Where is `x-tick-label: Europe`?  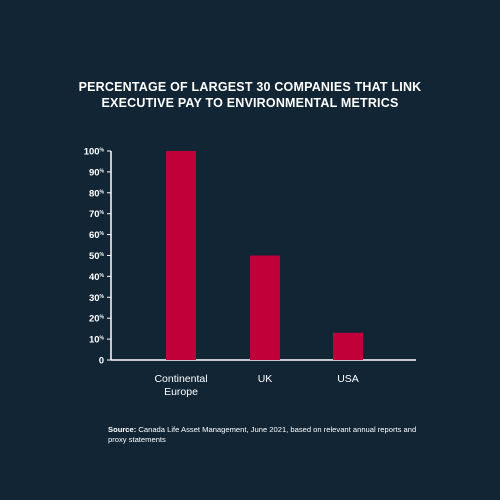
x-tick-label: Europe is located at coordinates (181, 392).